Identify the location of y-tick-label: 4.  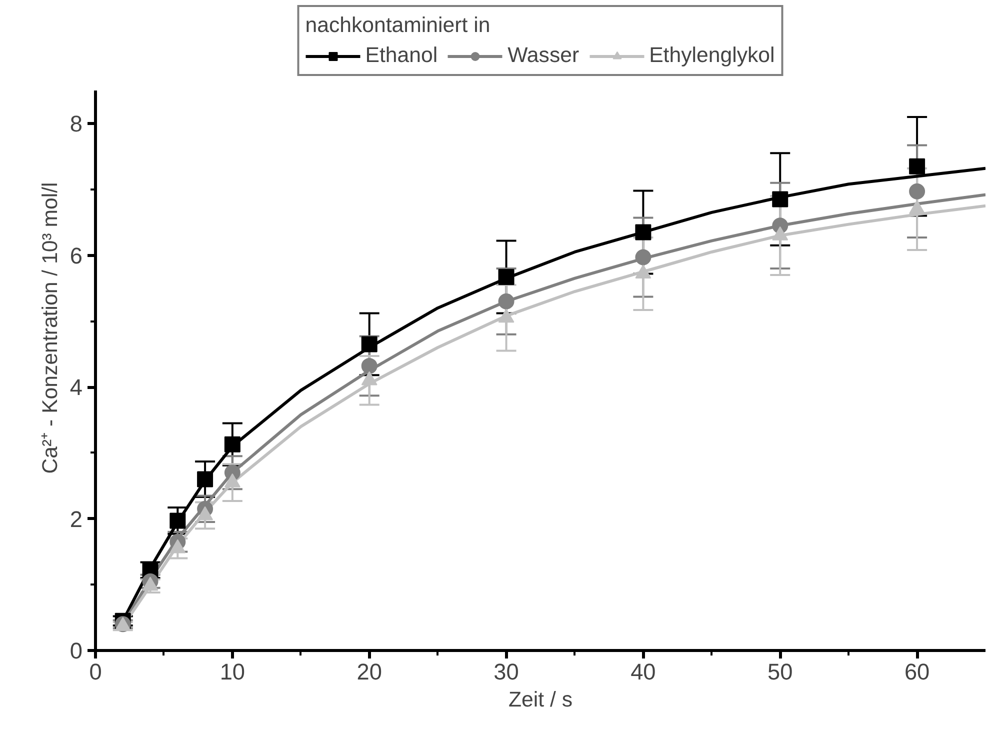
(76, 387).